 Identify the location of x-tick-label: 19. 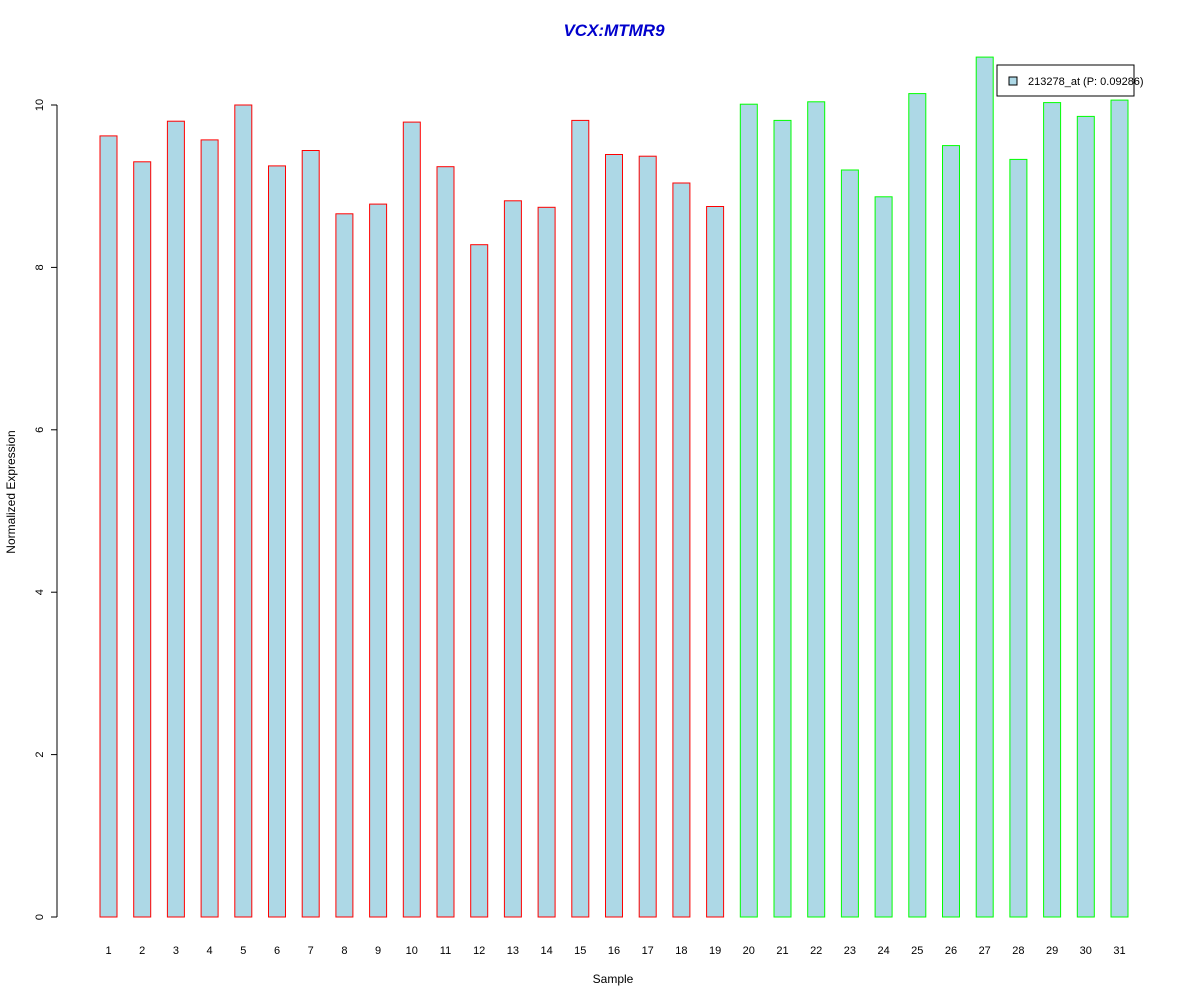
(715, 951).